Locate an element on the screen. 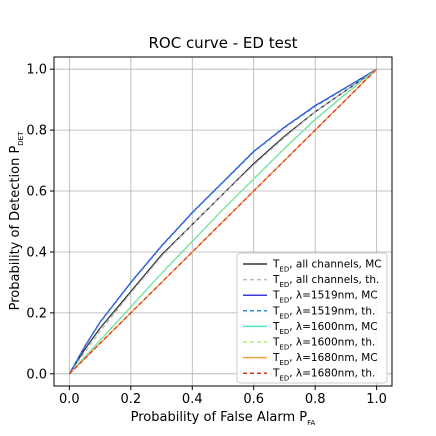 The height and width of the screenshot is (436, 436). x-tick-label: 0.6 is located at coordinates (253, 399).